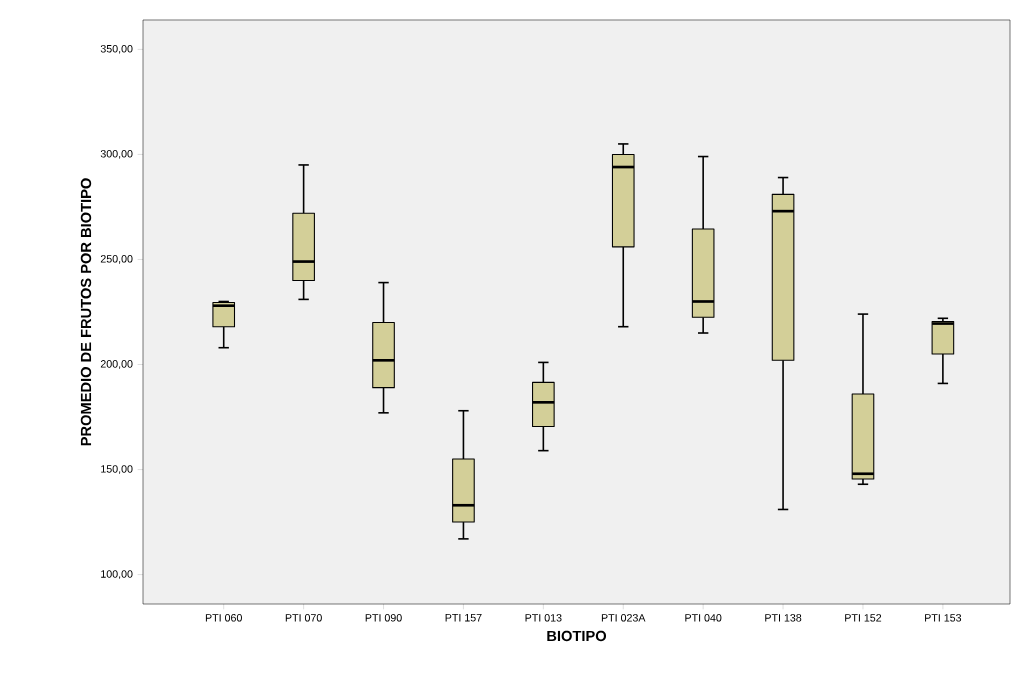  What do you see at coordinates (86, 312) in the screenshot?
I see `y-axis-title: PROMEDIO DE FRUTOS POR BIOTIPO` at bounding box center [86, 312].